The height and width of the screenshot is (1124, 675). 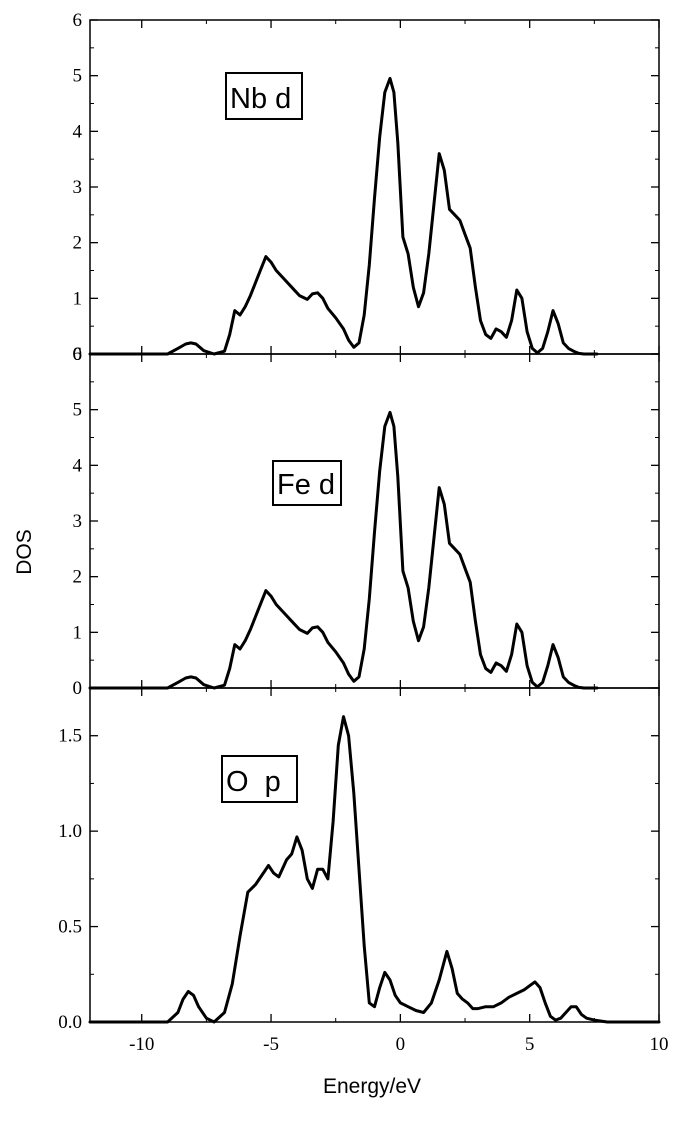 What do you see at coordinates (260, 99) in the screenshot?
I see `panel-label: Nb d` at bounding box center [260, 99].